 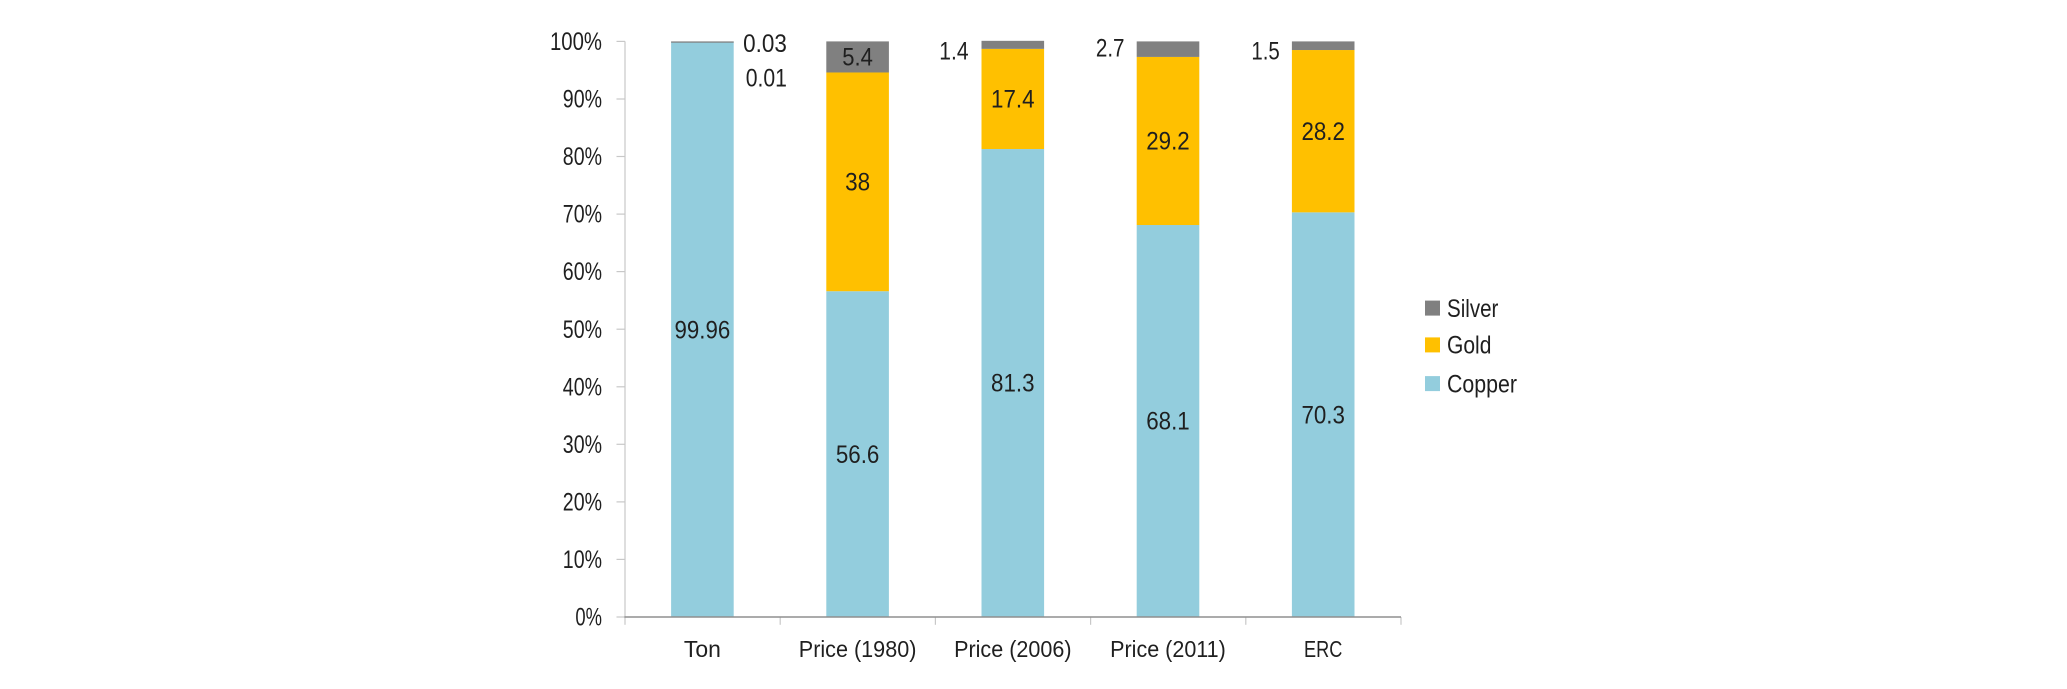 I want to click on svg-text: Copper, so click(x=1482, y=384).